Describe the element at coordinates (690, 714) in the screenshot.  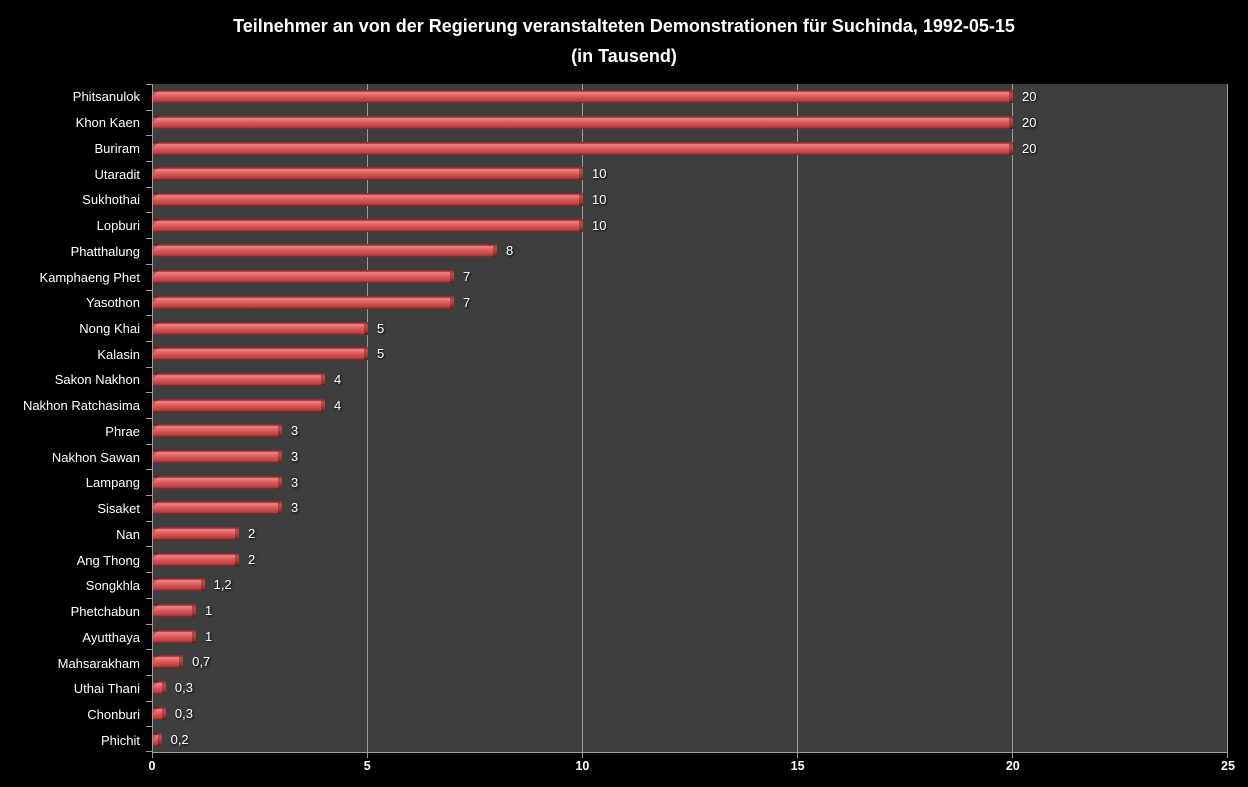
I see `bar-row: 0,3` at that location.